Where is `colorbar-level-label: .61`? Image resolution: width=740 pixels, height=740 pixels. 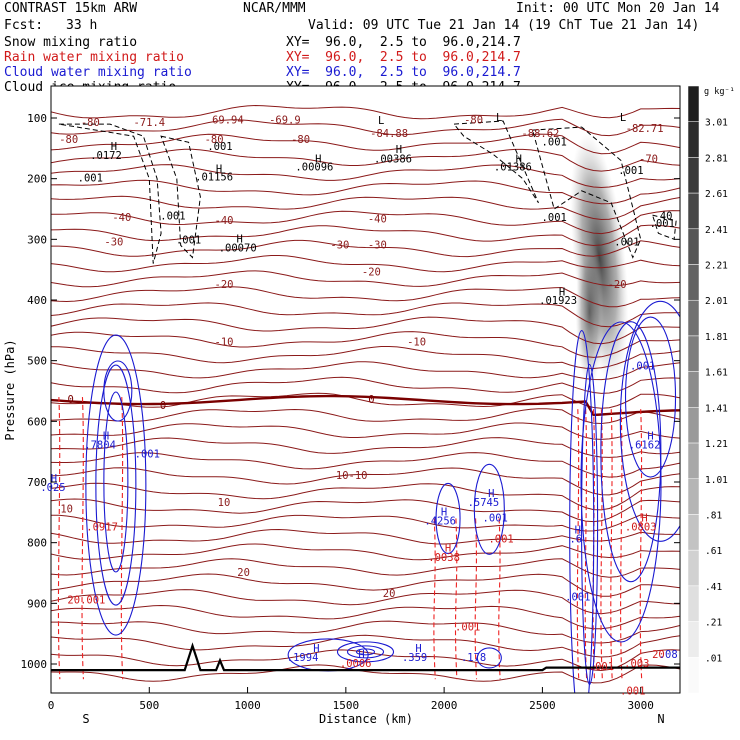
colorbar-level-label: .61 is located at coordinates (713, 551).